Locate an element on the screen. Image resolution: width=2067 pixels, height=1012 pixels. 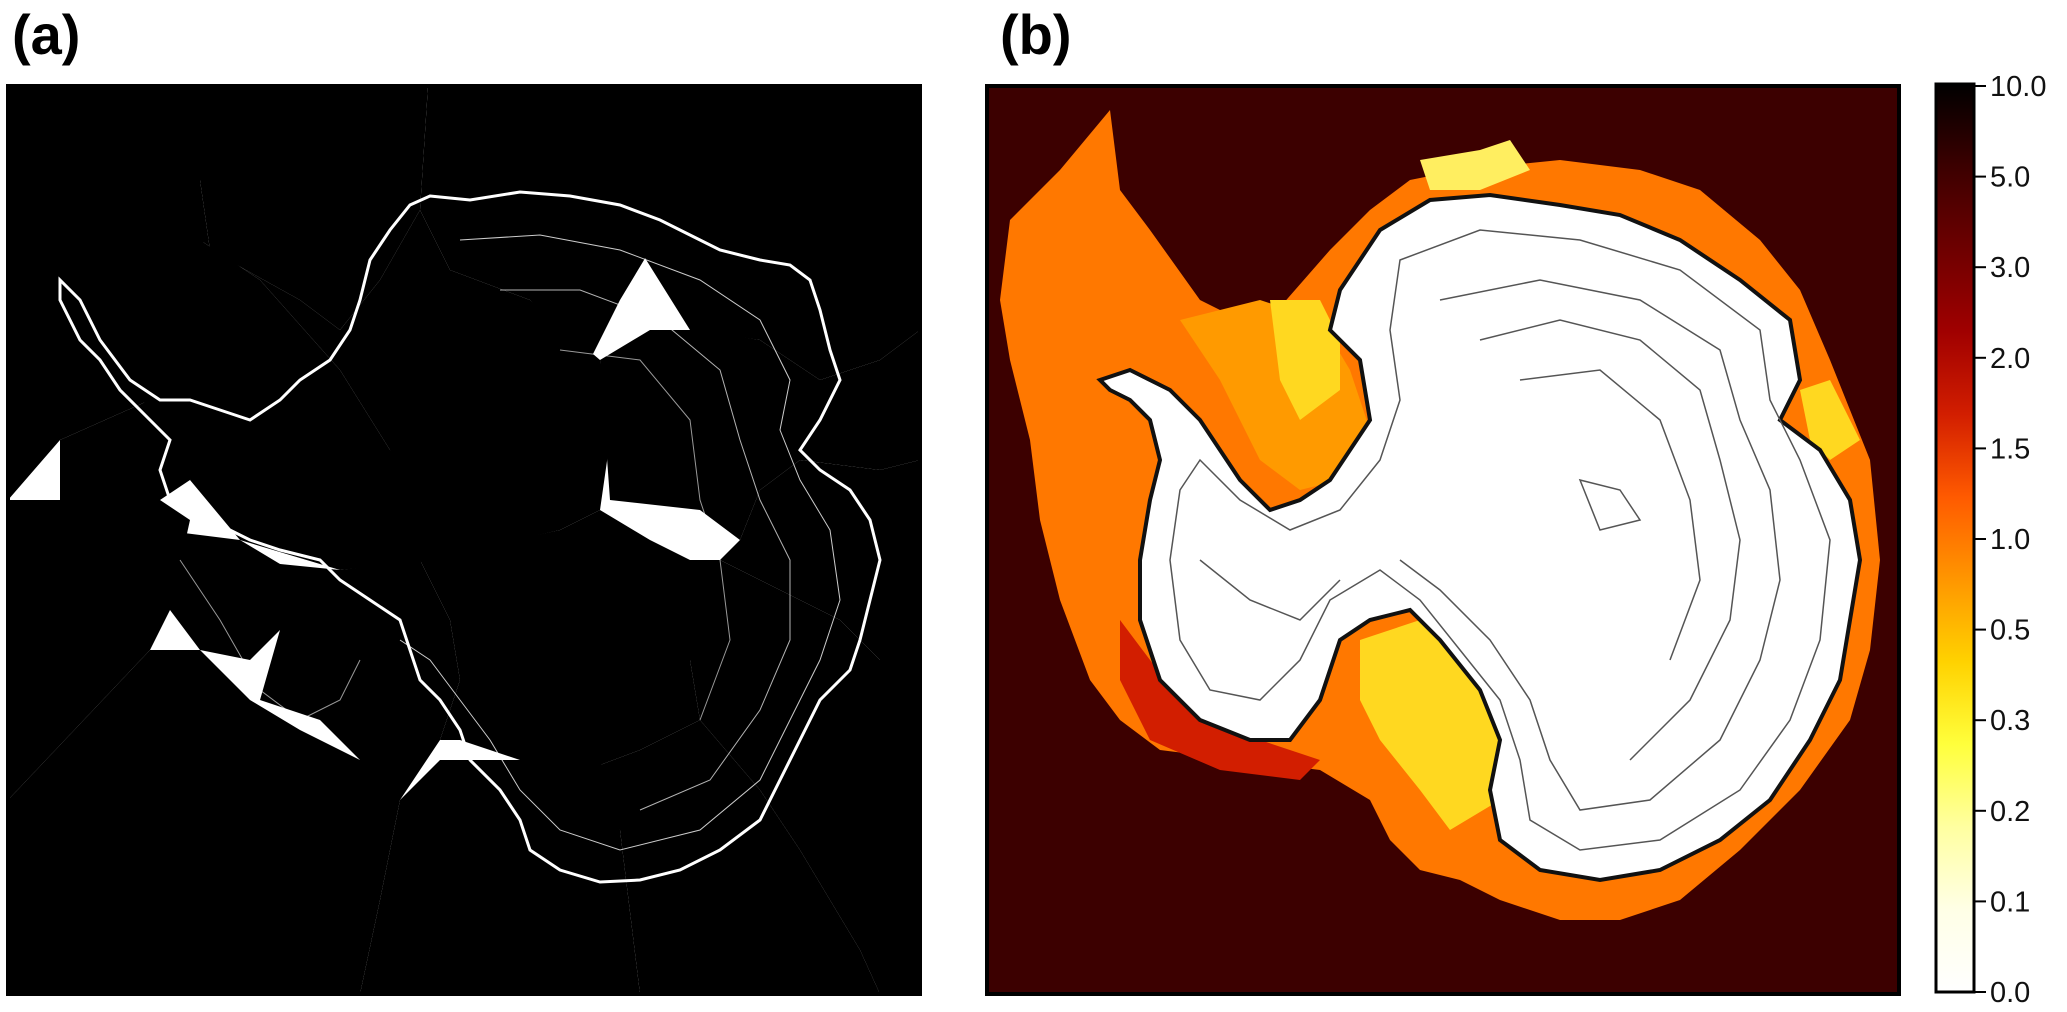
colorbar-tick-label: 0.2 is located at coordinates (2010, 812).